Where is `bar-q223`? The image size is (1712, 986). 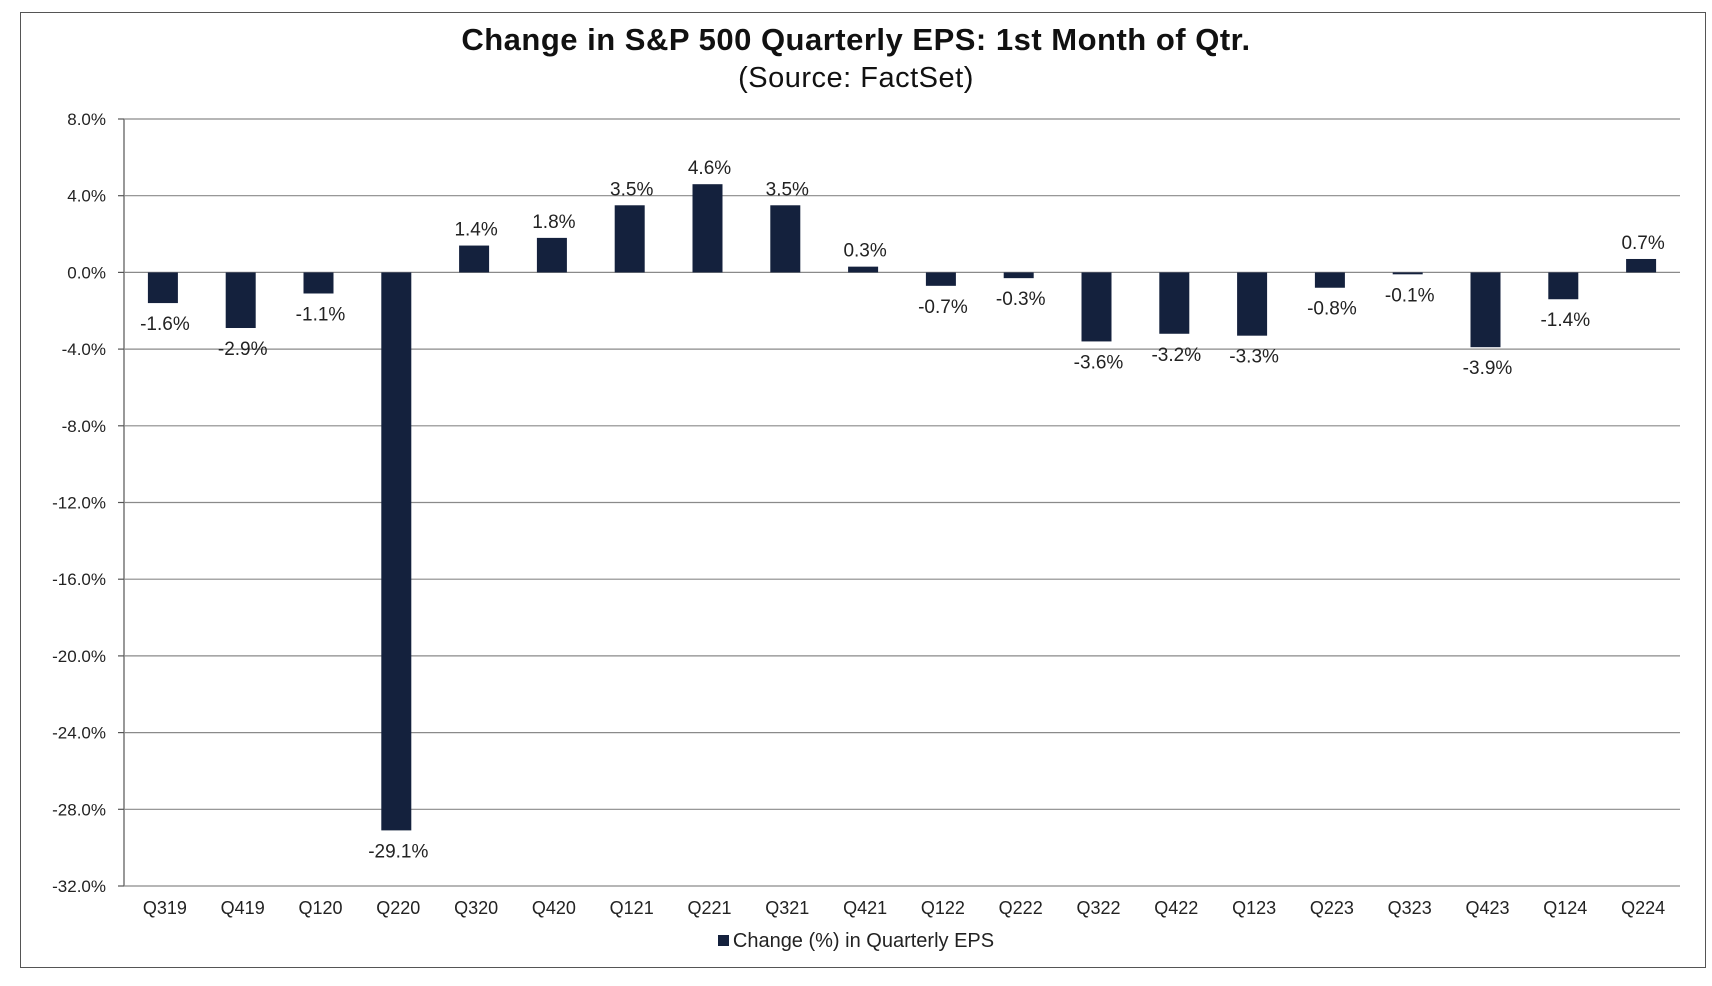 bar-q223 is located at coordinates (1329, 280).